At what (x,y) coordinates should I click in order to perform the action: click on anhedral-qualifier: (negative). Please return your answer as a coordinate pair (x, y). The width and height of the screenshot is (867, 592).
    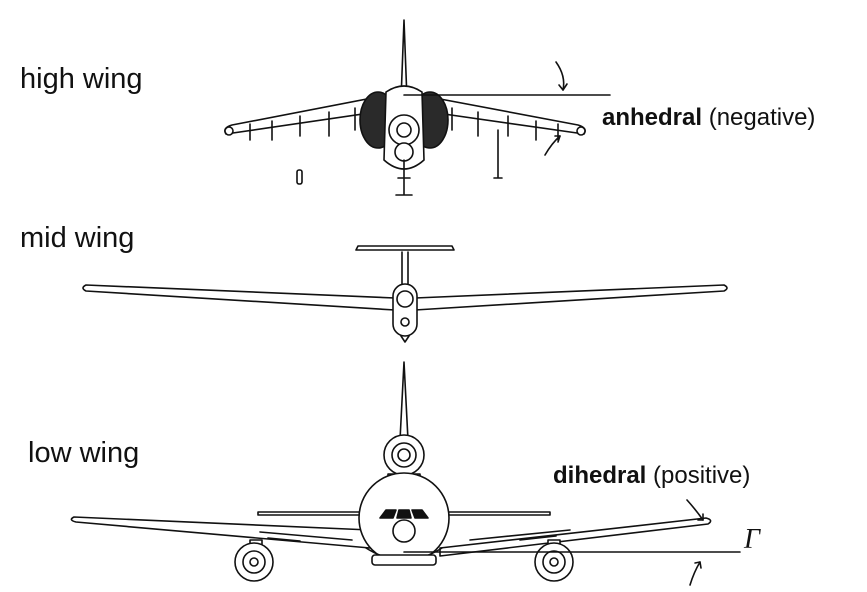
    Looking at the image, I should click on (759, 117).